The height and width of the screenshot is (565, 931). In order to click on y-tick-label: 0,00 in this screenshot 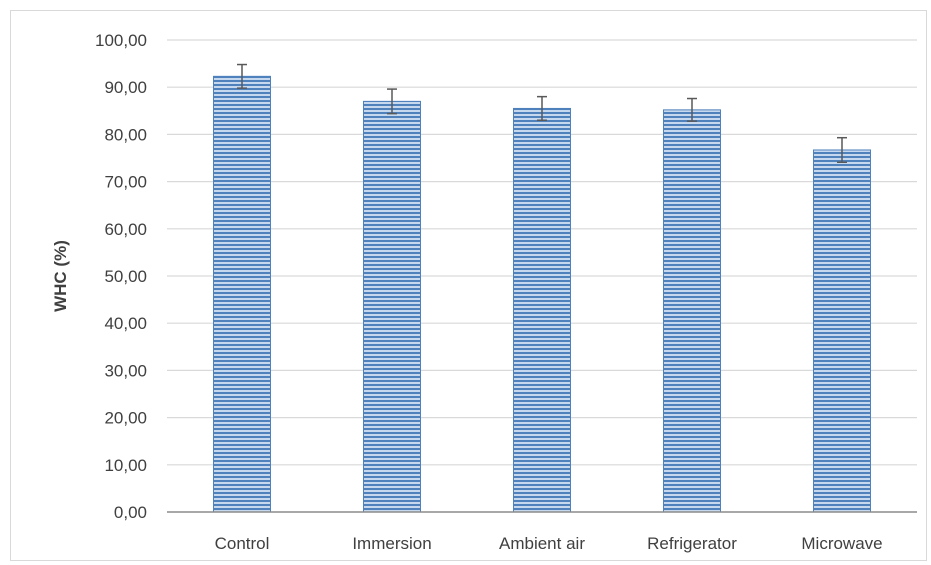, I will do `click(130, 512)`.